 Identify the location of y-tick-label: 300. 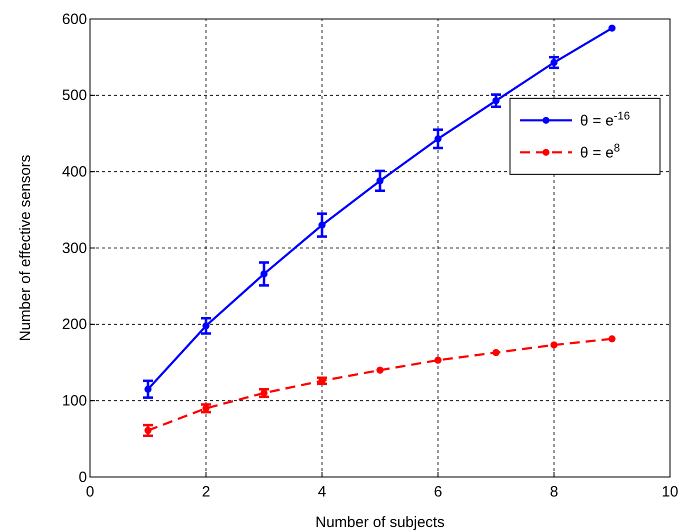
(74, 248).